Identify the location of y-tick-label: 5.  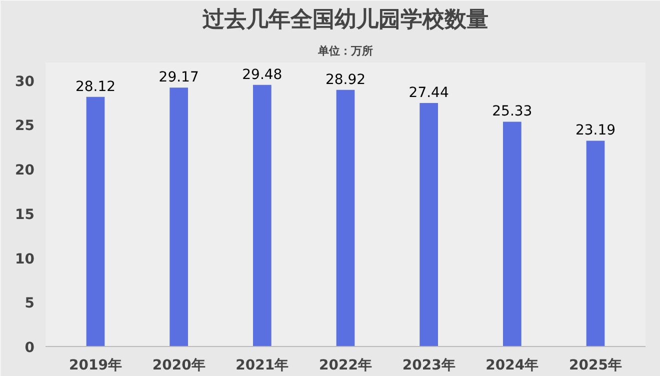
(29, 304).